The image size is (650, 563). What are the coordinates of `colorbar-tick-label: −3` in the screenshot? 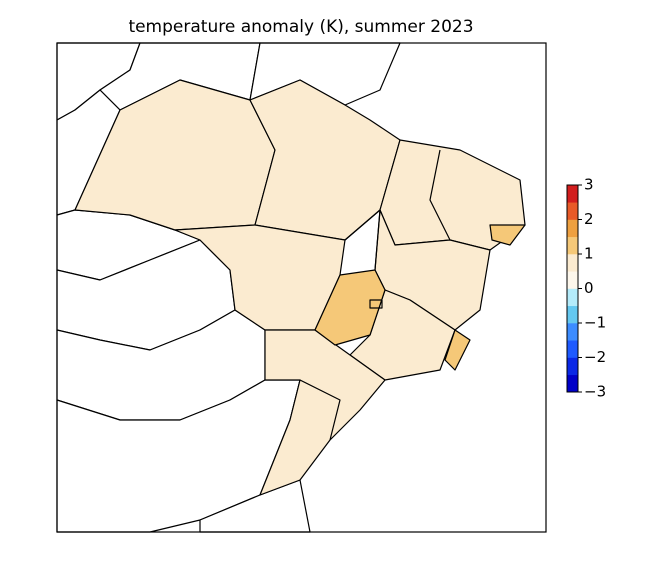 It's located at (595, 392).